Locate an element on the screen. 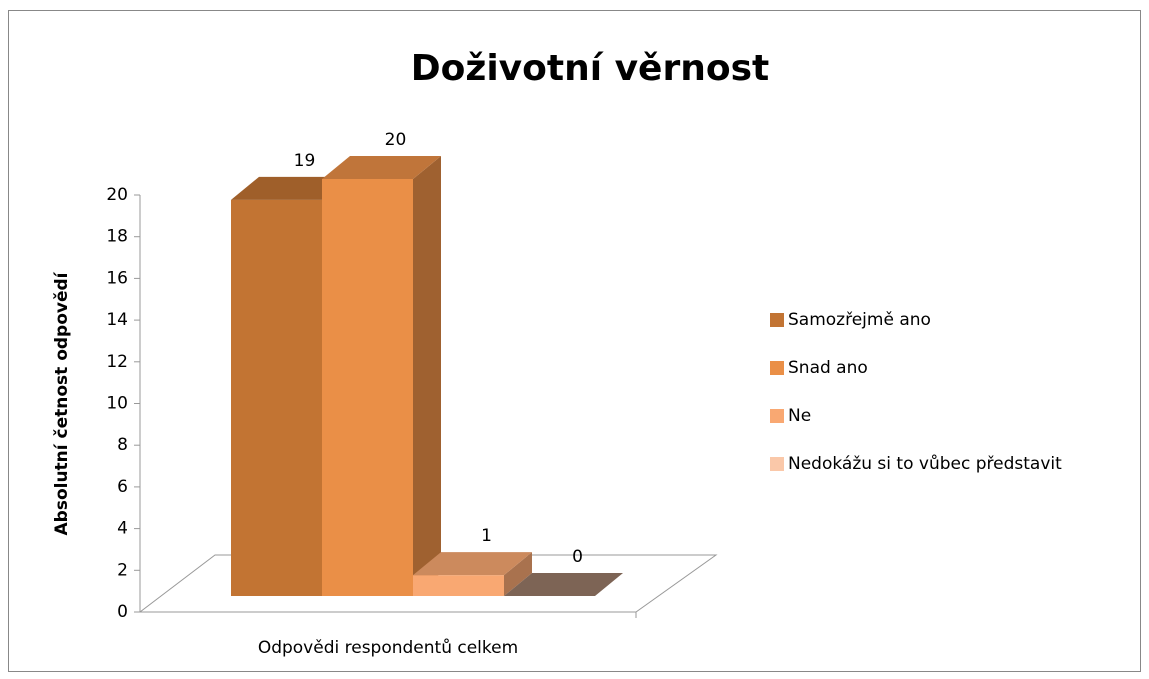  y-axis-title: Absolutní četnost odpovědí is located at coordinates (62, 403).